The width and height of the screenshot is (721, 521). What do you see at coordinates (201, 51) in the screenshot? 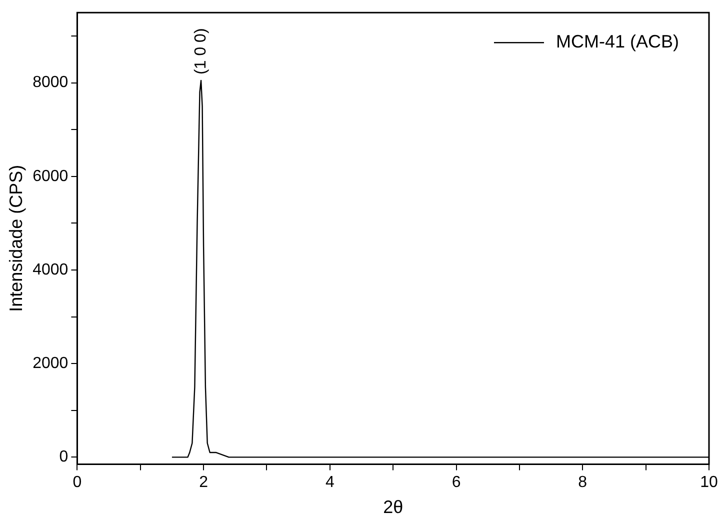
I see `annotation: (1 0 0)` at bounding box center [201, 51].